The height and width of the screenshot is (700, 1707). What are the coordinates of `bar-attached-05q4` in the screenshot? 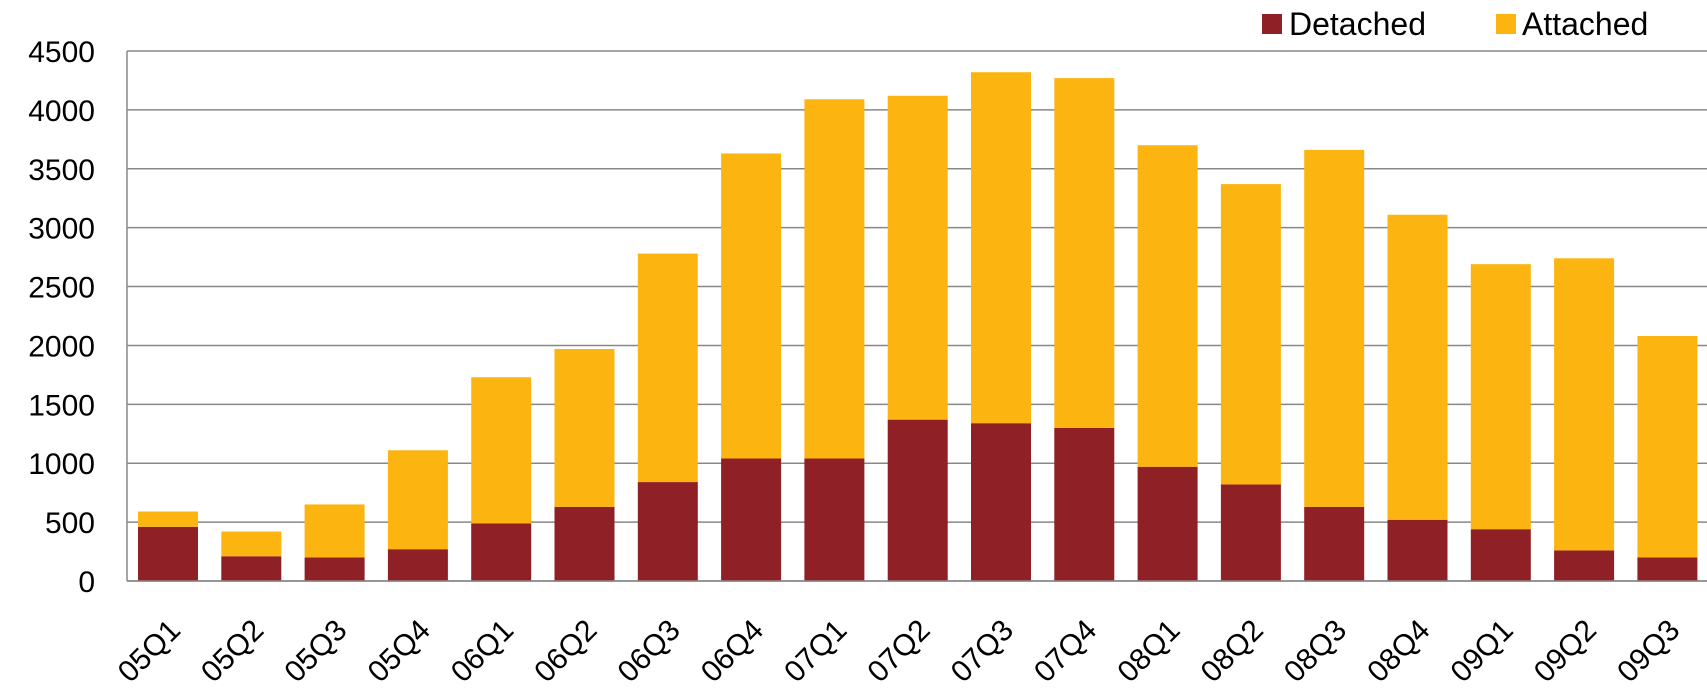 It's located at (417, 500).